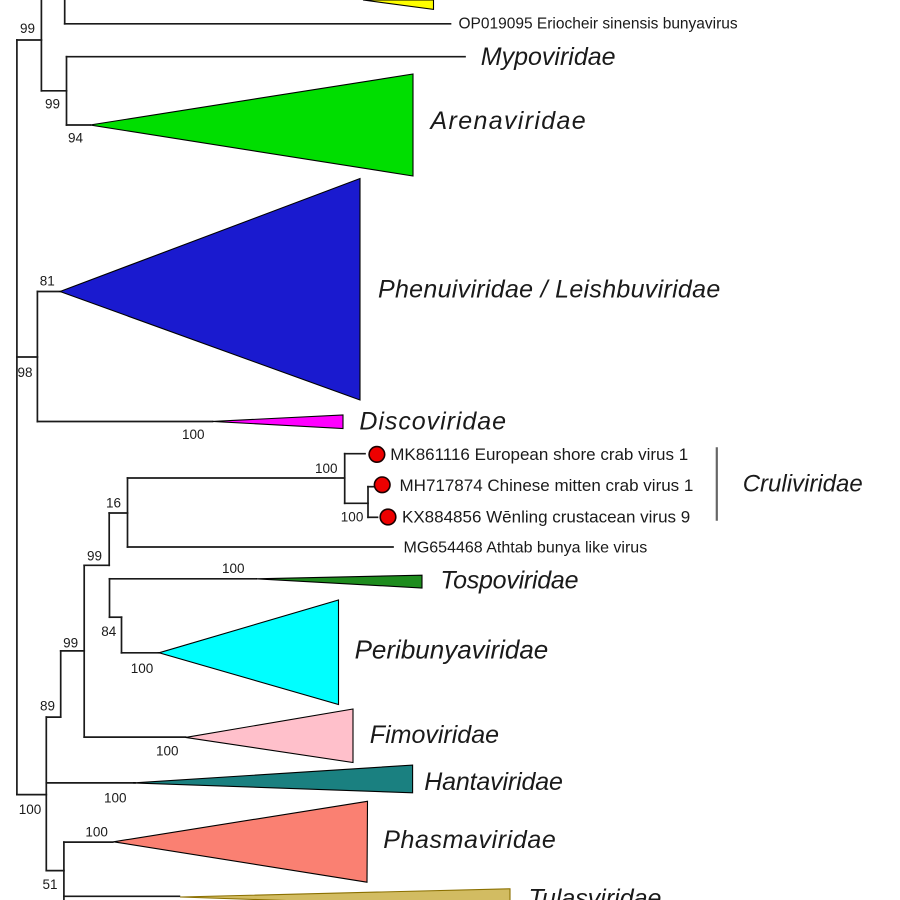 This screenshot has height=900, width=900. What do you see at coordinates (47, 281) in the screenshot?
I see `svg-text: 81` at bounding box center [47, 281].